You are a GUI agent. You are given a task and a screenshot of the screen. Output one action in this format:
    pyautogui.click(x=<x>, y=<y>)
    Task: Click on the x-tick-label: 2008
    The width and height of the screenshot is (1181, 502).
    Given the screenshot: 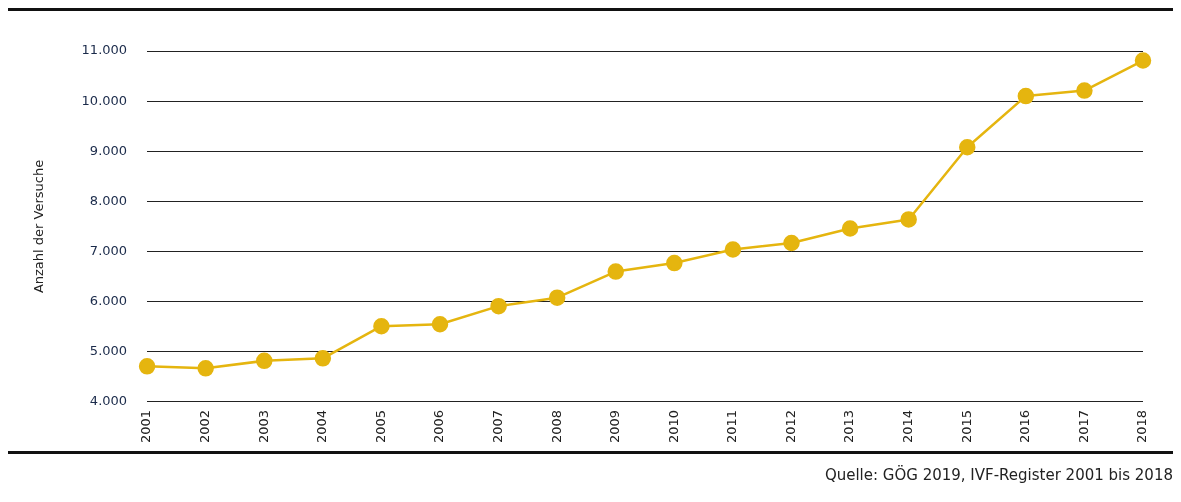 What is the action you would take?
    pyautogui.click(x=556, y=426)
    